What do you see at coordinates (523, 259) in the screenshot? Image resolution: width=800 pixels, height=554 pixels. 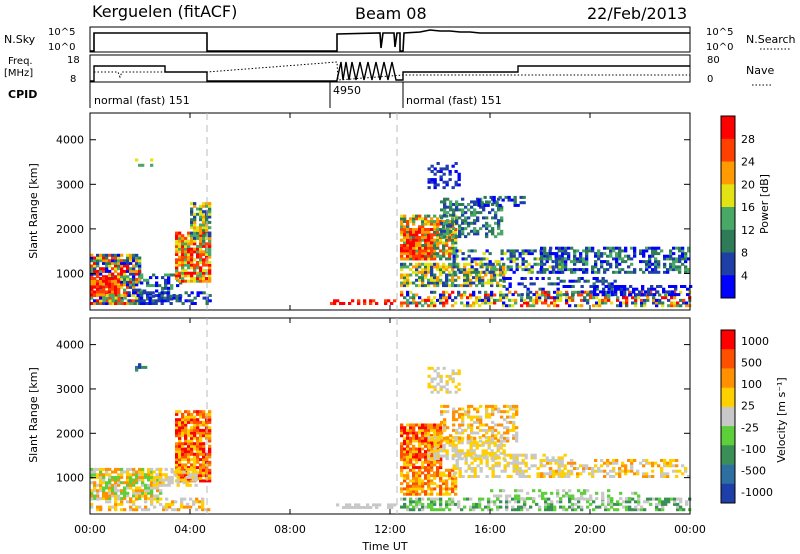 I see `heatmap-cell-power-1917` at bounding box center [523, 259].